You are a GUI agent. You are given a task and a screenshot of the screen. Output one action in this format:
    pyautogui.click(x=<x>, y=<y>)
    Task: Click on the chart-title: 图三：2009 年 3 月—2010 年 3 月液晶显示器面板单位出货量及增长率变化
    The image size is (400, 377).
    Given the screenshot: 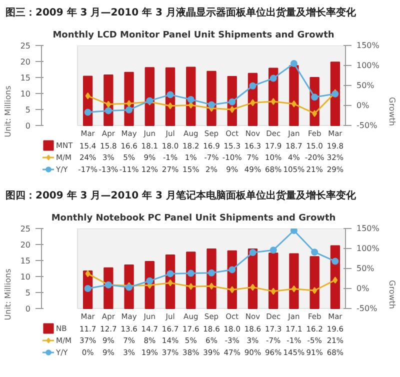 What is the action you would take?
    pyautogui.click(x=181, y=12)
    